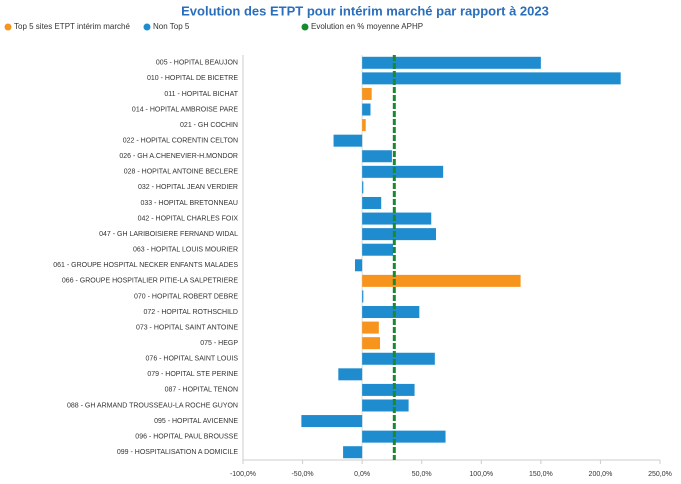  I want to click on y-tick-label: 010 - HOPITAL DE BICETRE, so click(192, 78).